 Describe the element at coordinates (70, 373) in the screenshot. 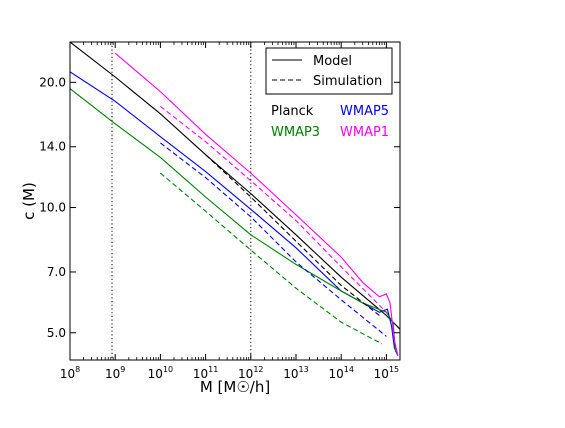

I see `x-tick-label: 10⁸` at that location.